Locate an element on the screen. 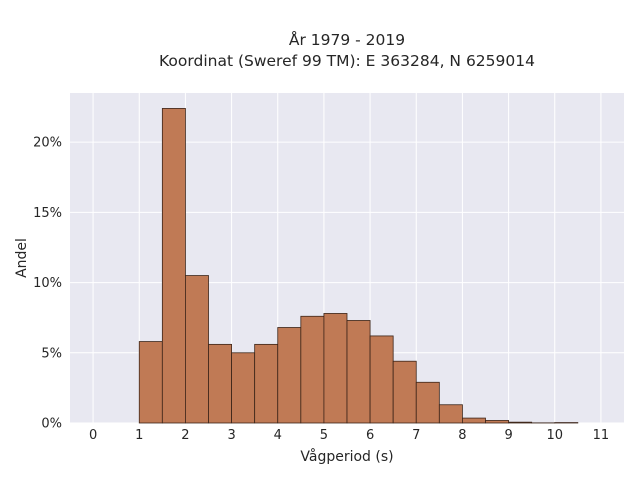 This screenshot has width=640, height=480. y-axis-ticks: 0% 5% 10% 15% 20% is located at coordinates (47, 284).